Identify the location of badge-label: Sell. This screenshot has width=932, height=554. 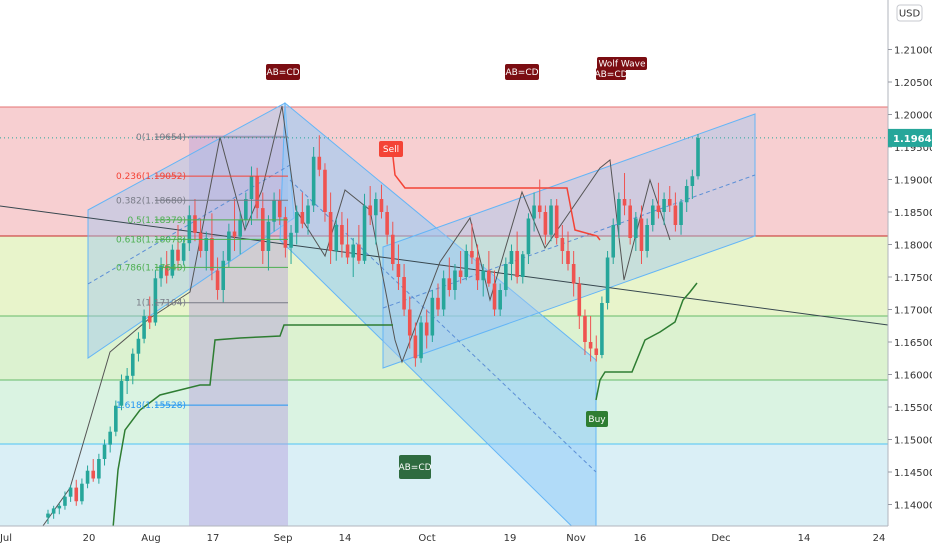
(391, 150).